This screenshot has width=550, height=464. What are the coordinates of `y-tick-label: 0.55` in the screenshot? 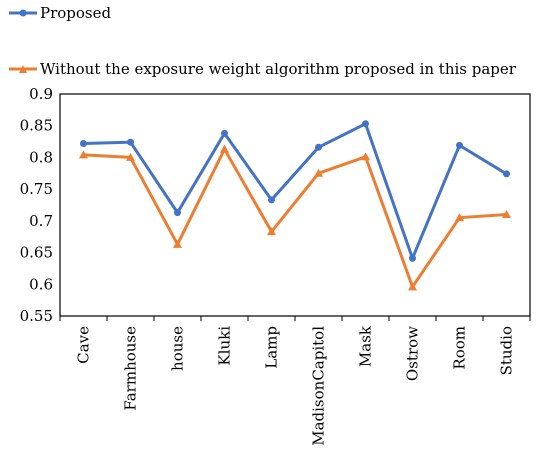 It's located at (36, 316).